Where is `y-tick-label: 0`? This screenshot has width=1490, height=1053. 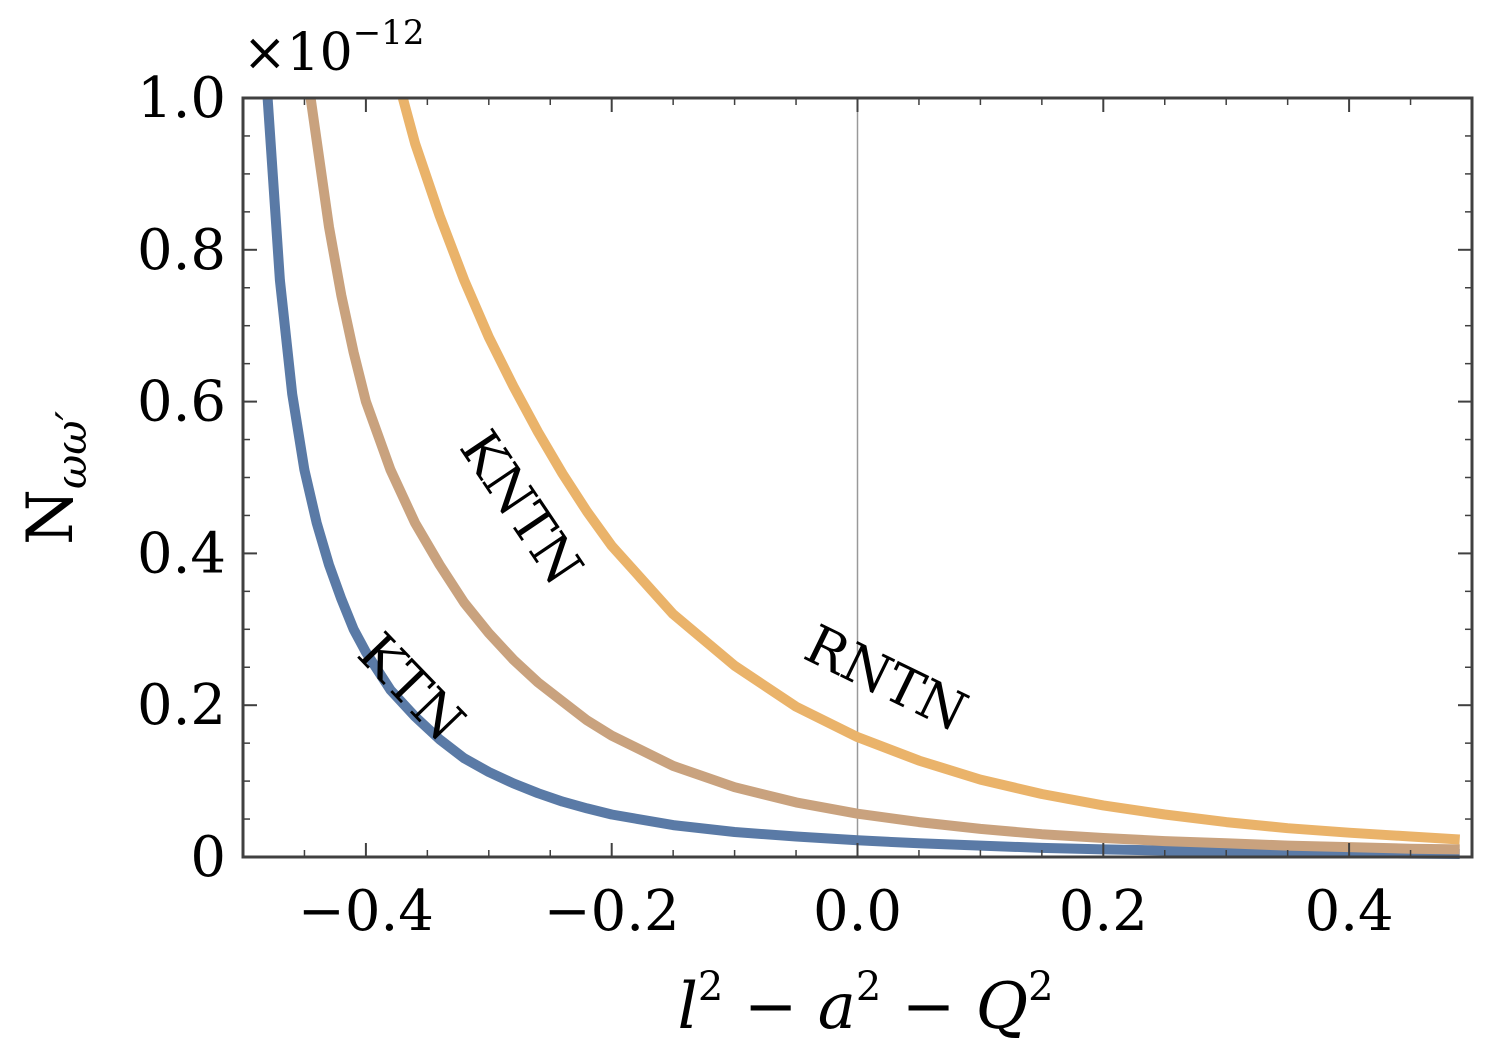
y-tick-label: 0 is located at coordinates (208, 857).